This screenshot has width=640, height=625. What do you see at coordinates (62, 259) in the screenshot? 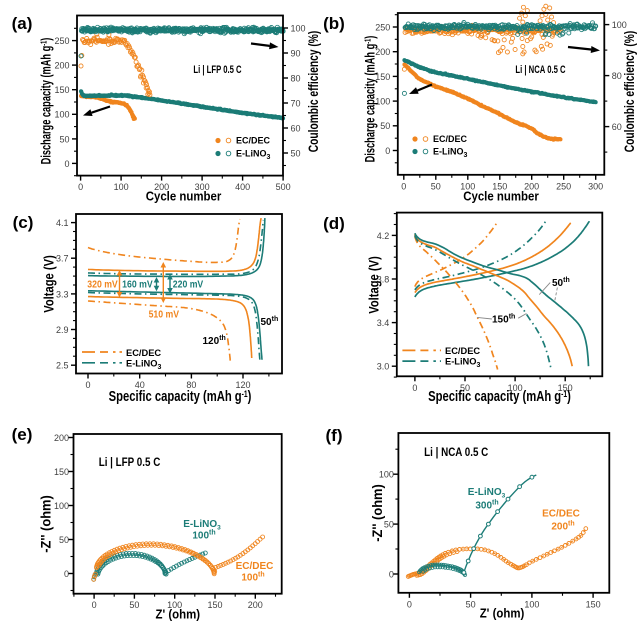
I see `svg-text: 3.7` at bounding box center [62, 259].